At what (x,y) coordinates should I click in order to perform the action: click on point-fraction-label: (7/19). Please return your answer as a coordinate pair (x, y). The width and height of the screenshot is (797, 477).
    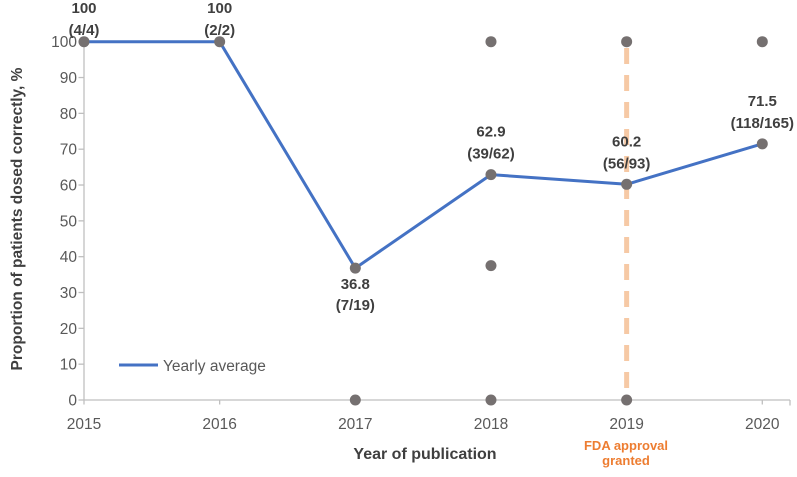
    Looking at the image, I should click on (355, 305).